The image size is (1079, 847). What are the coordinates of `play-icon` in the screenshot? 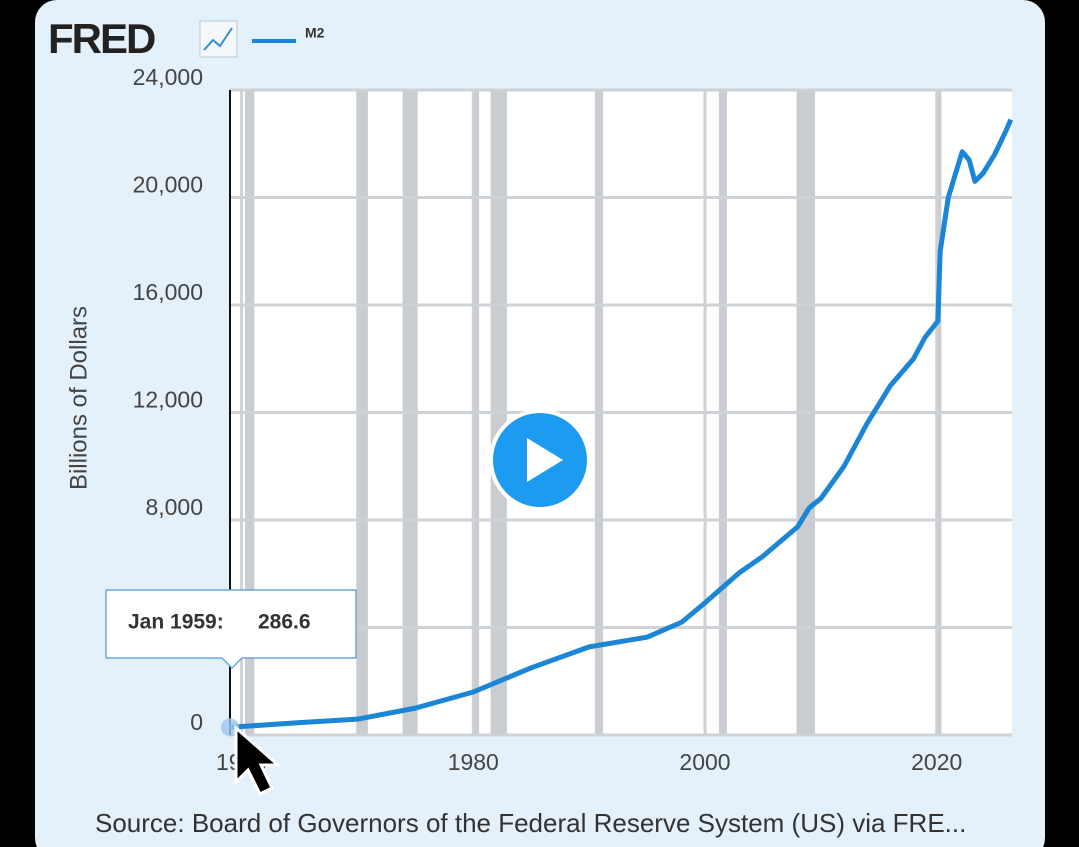 It's located at (545, 460).